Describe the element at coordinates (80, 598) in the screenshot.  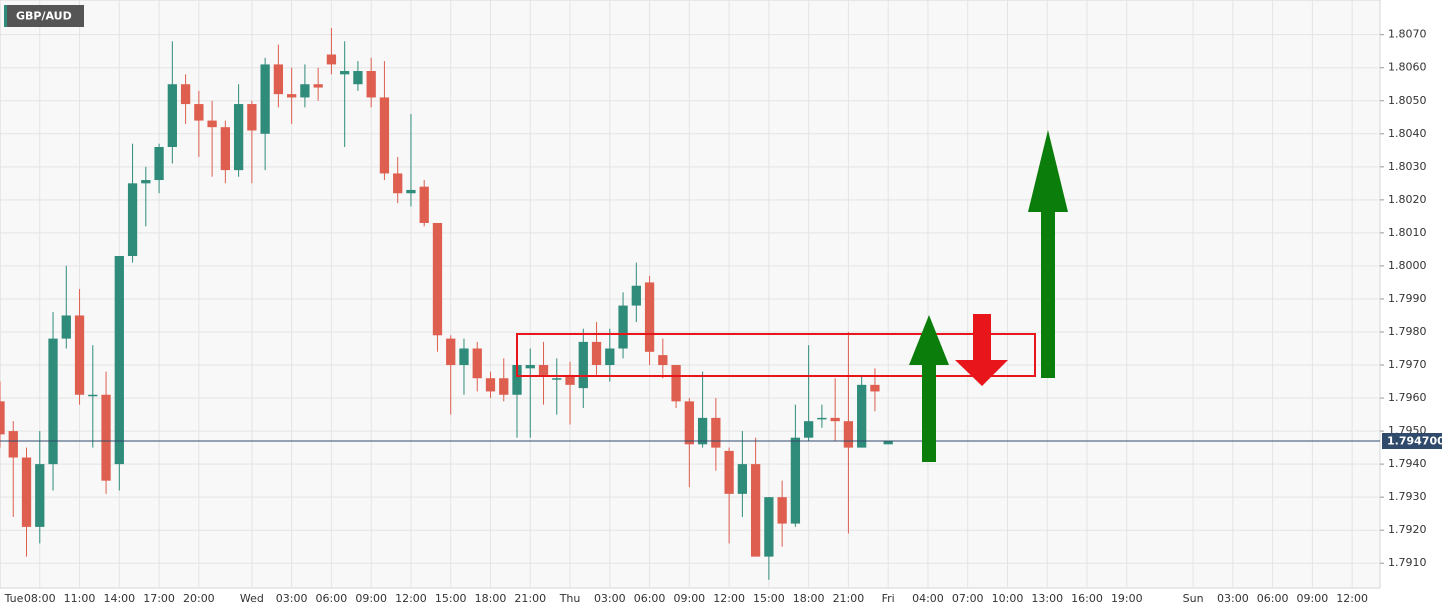
I see `x-tick-label: 11:00` at that location.